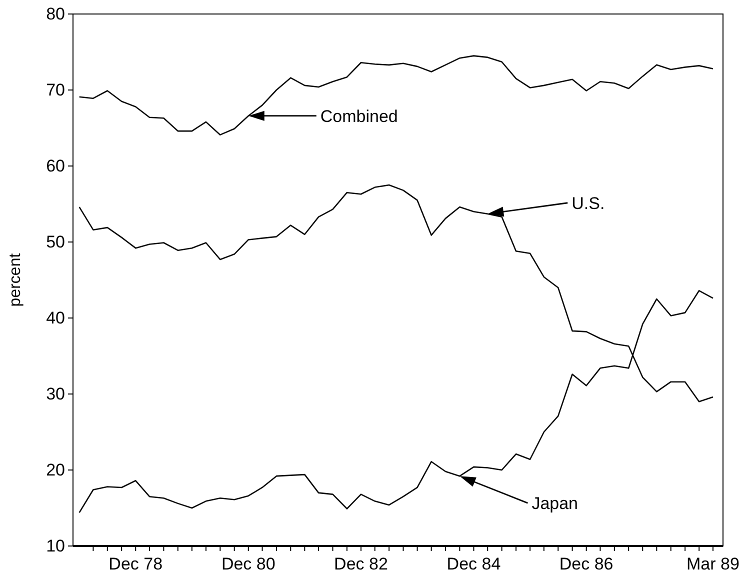 This screenshot has height=577, width=751. I want to click on y-tick-label: 60, so click(55, 166).